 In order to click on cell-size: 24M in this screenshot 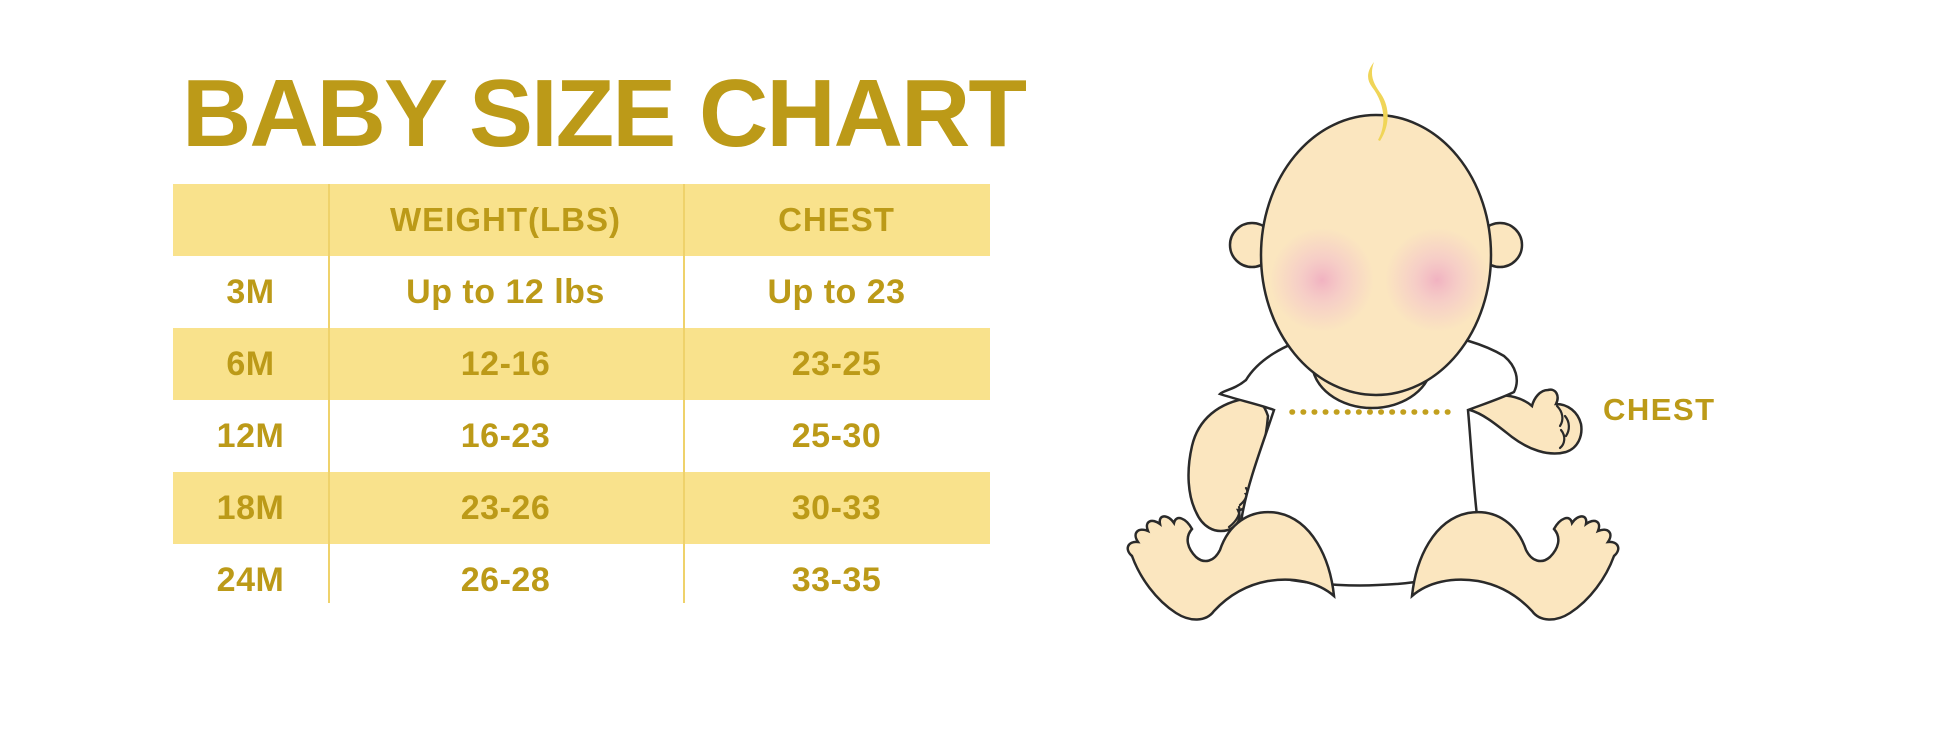, I will do `click(250, 579)`.